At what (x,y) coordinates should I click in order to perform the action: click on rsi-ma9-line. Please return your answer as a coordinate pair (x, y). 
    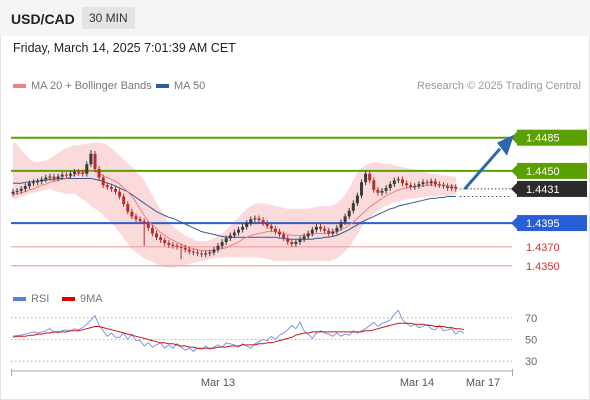
    Looking at the image, I should click on (238, 335).